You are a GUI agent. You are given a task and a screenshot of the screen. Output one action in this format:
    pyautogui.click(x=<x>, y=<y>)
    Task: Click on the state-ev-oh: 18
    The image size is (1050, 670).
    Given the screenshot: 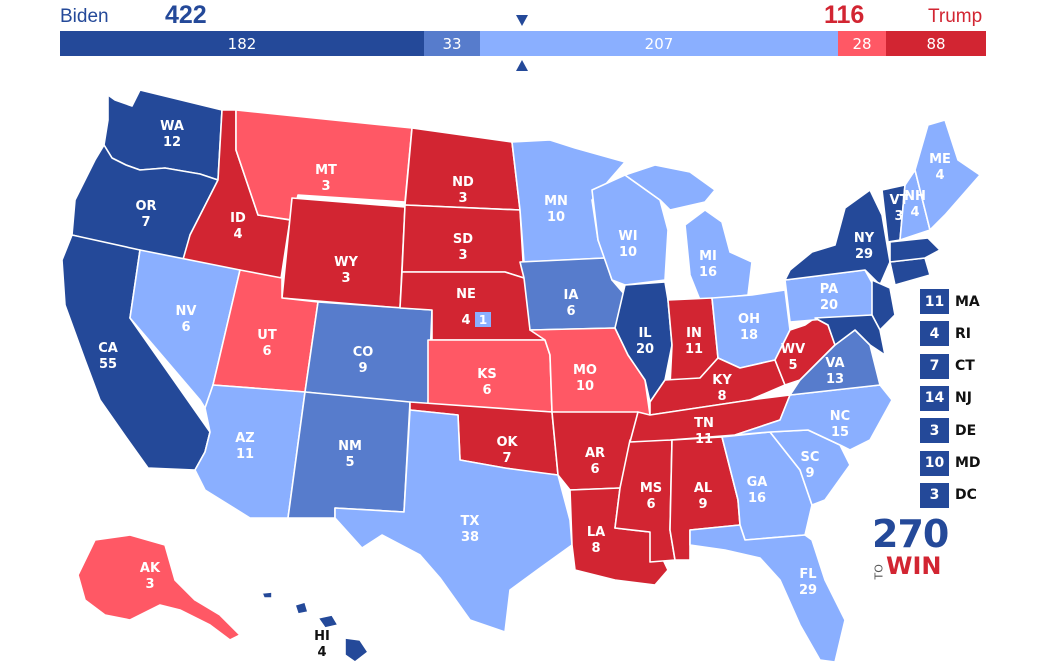 What is the action you would take?
    pyautogui.click(x=749, y=335)
    